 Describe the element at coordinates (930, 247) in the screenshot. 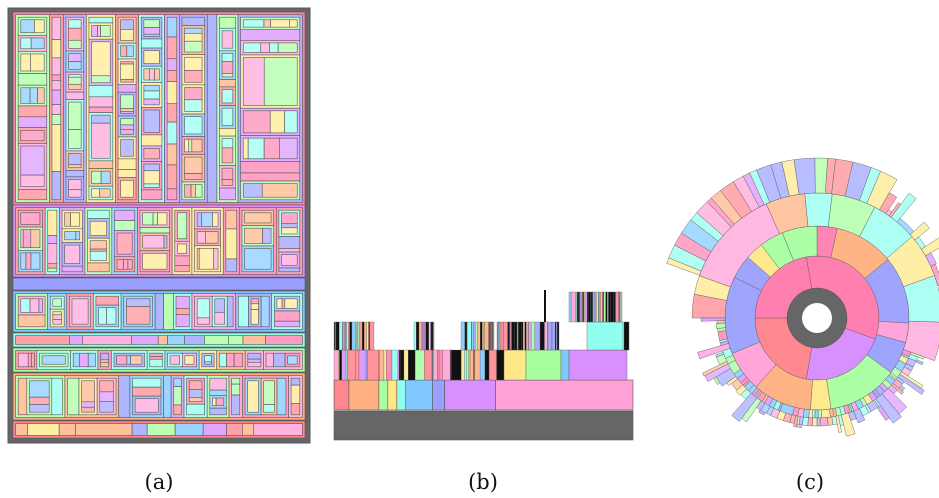

I see `sunburst-ring4` at that location.